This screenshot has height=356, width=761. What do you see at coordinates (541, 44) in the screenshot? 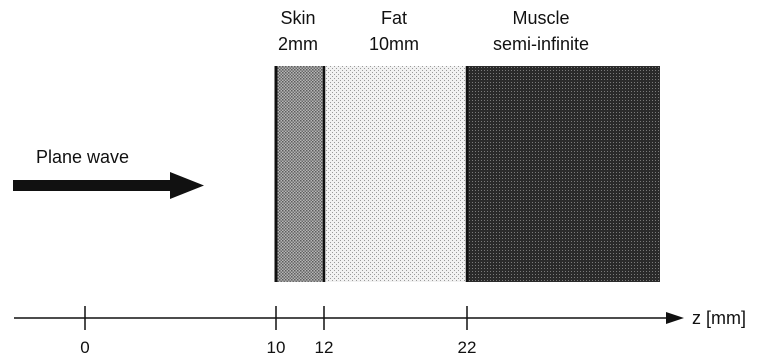
I see `muscle-thickness-label: semi-infinite` at bounding box center [541, 44].